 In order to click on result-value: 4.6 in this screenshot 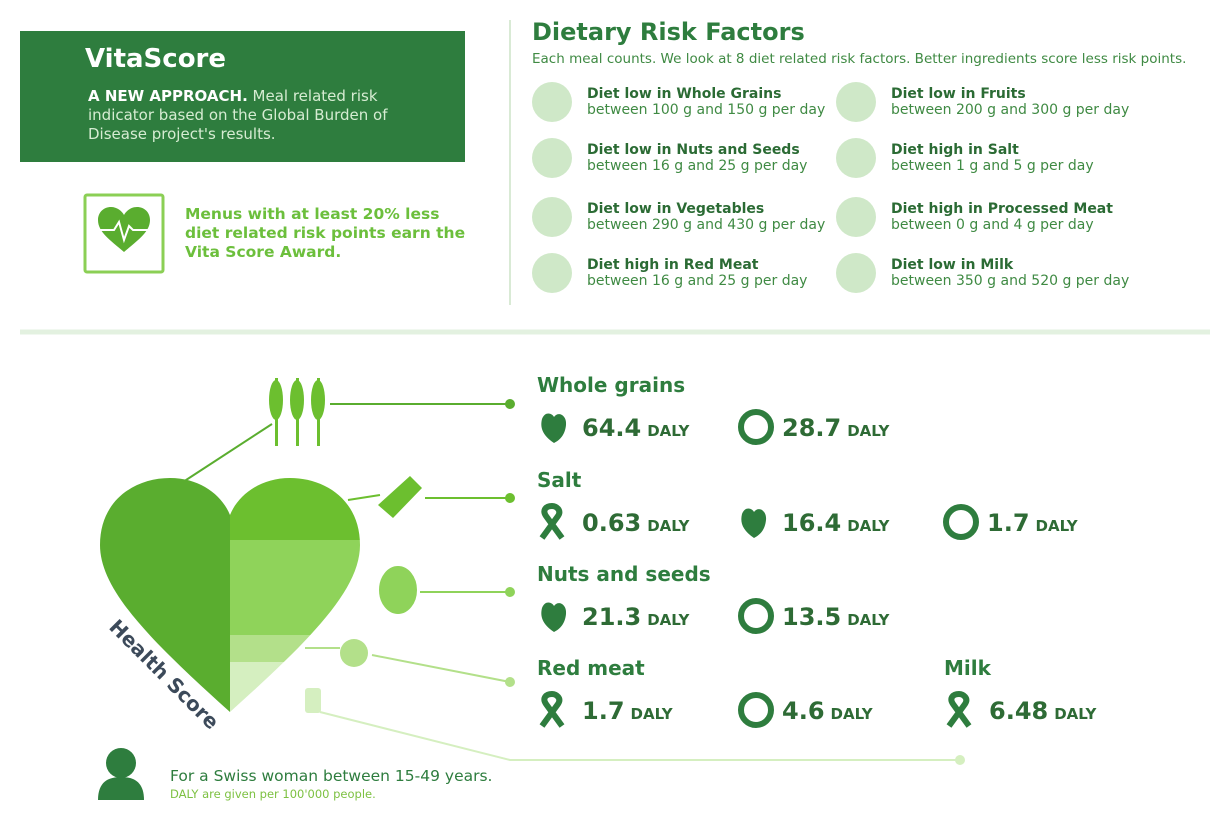, I will do `click(803, 711)`.